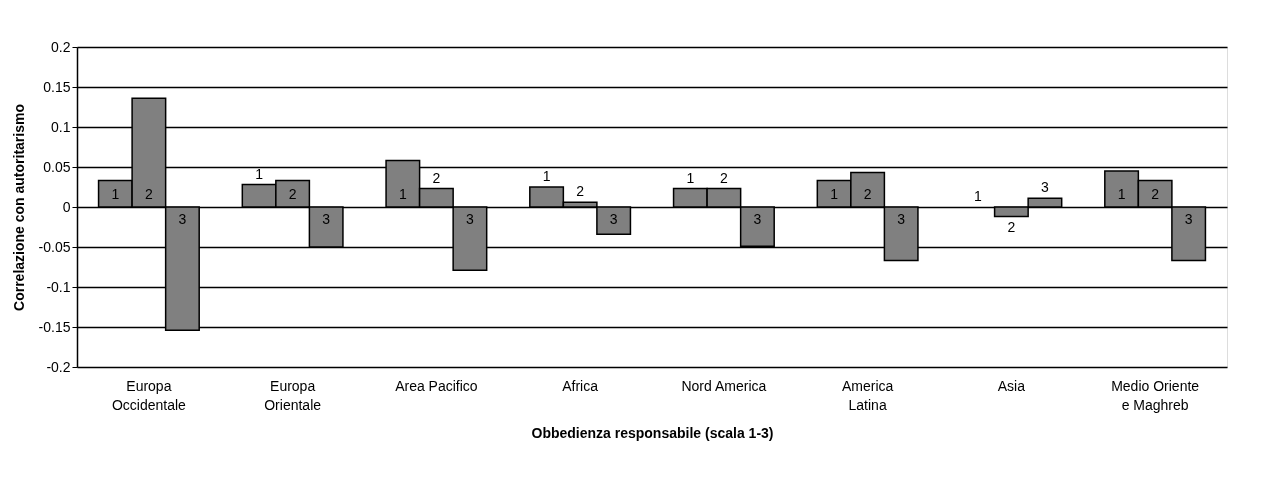 The height and width of the screenshot is (497, 1261). What do you see at coordinates (18, 207) in the screenshot?
I see `y-axis-title: Correlazione con autoritarismo` at bounding box center [18, 207].